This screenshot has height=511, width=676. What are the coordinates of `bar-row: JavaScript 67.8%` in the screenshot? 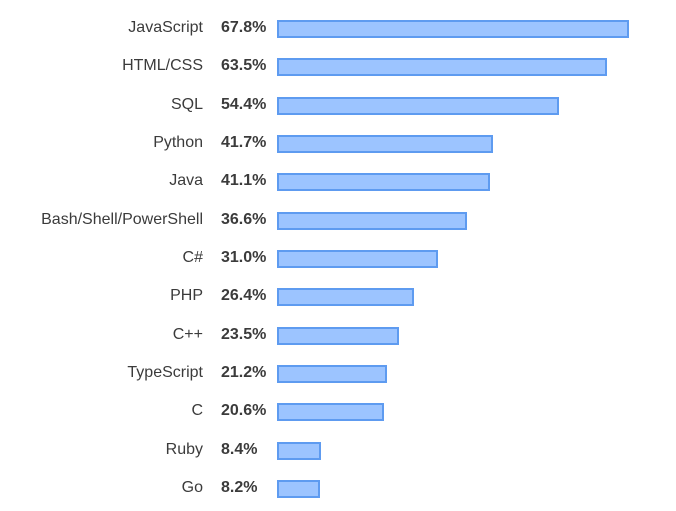 It's located at (338, 28).